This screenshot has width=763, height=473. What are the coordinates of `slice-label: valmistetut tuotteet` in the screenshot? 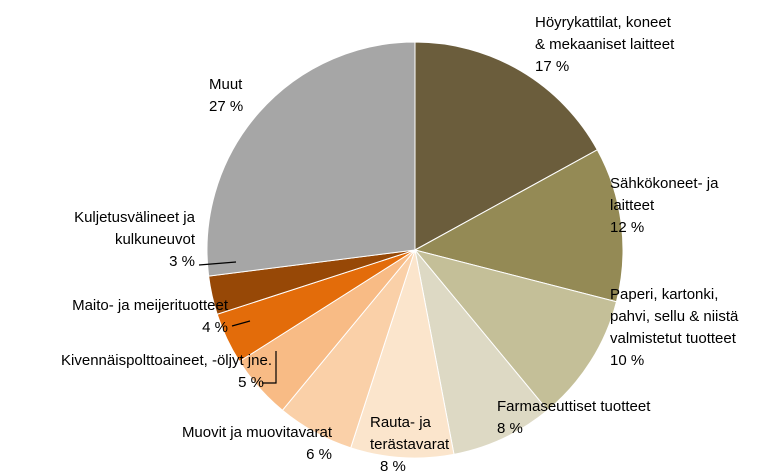 It's located at (673, 338).